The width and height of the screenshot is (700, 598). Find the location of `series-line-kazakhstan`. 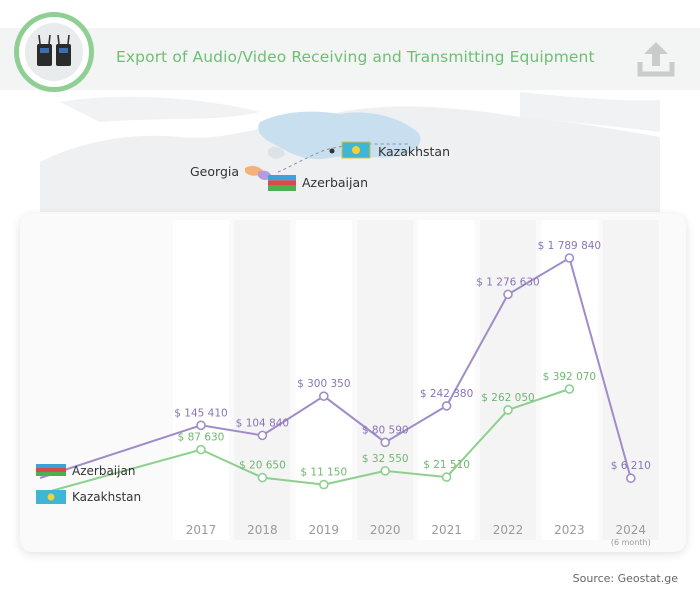

series-line-kazakhstan is located at coordinates (304, 441).